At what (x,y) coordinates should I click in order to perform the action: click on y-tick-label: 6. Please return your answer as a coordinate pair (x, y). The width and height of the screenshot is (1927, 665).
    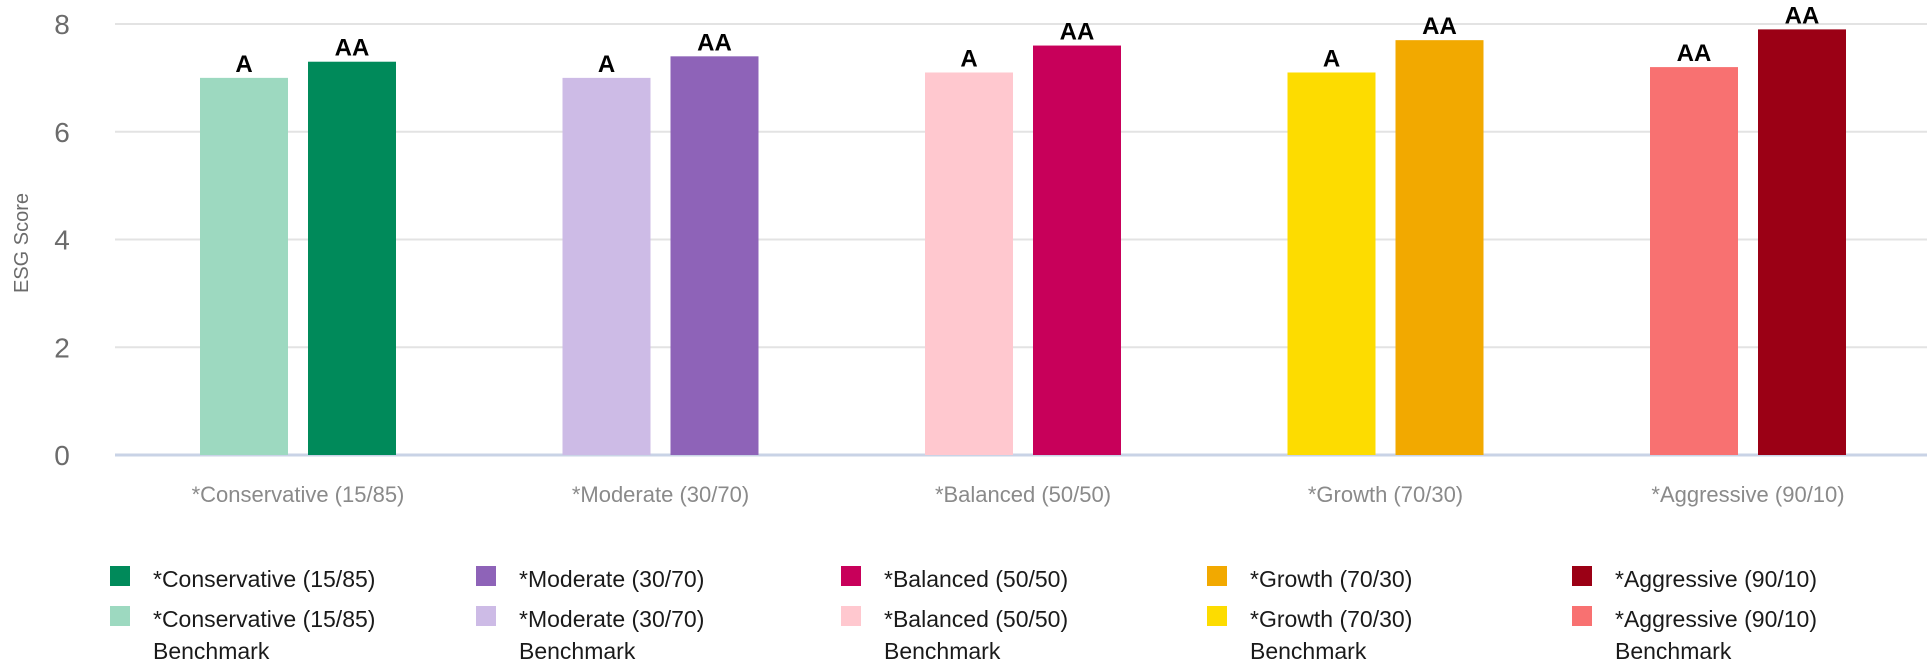
    Looking at the image, I should click on (62, 132).